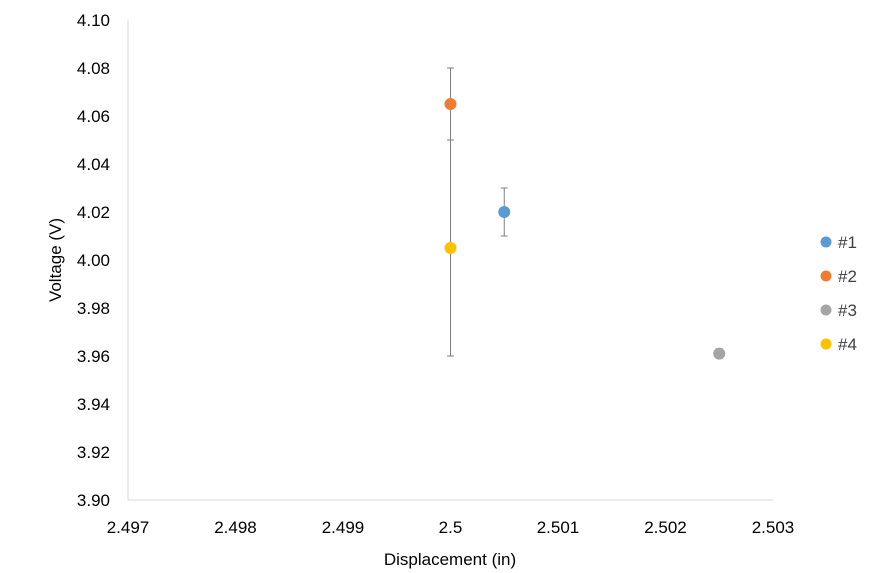  What do you see at coordinates (55, 260) in the screenshot?
I see `y-axis-label: Voltage (V)` at bounding box center [55, 260].